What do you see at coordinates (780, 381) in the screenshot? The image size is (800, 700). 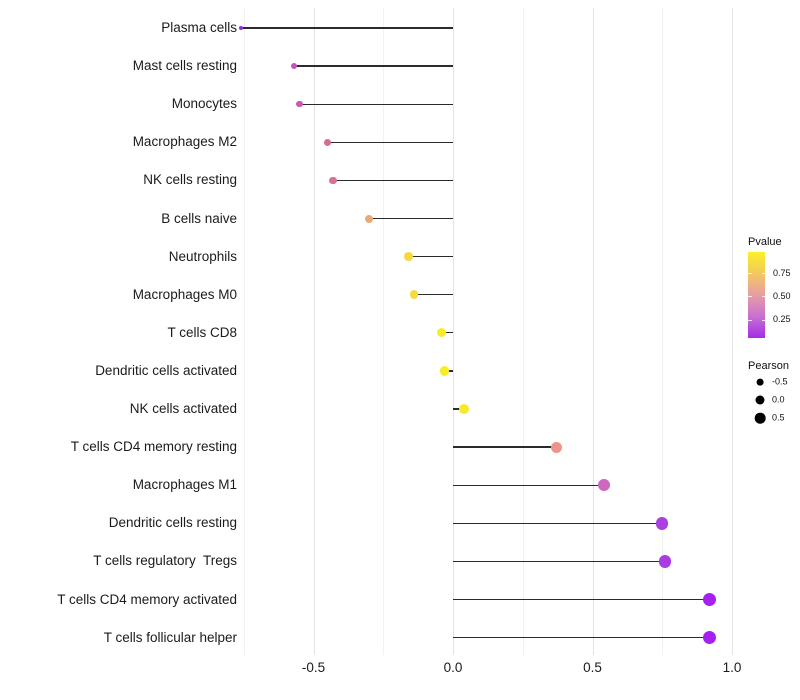 I see `legend-size-label: -0.5` at bounding box center [780, 381].